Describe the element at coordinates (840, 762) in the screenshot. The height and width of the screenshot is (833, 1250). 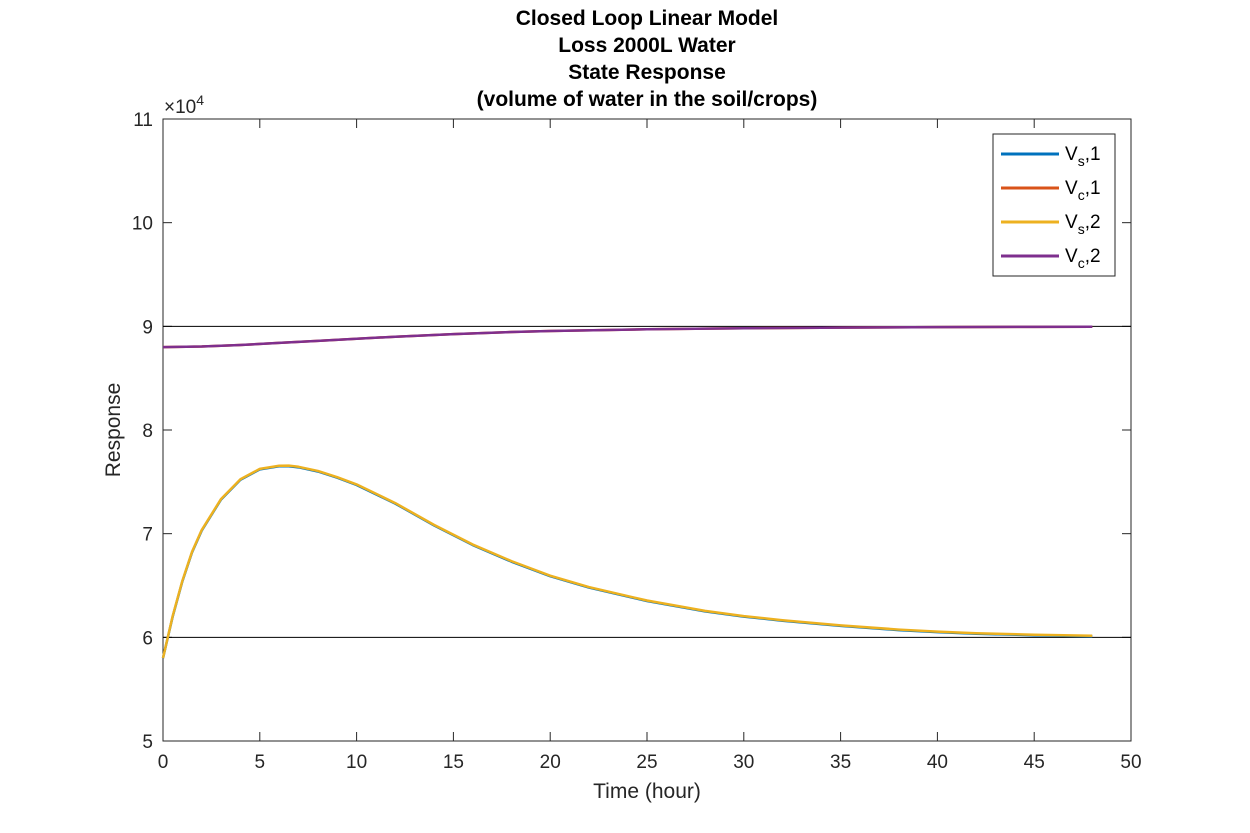
I see `x-tick-label: 35` at that location.